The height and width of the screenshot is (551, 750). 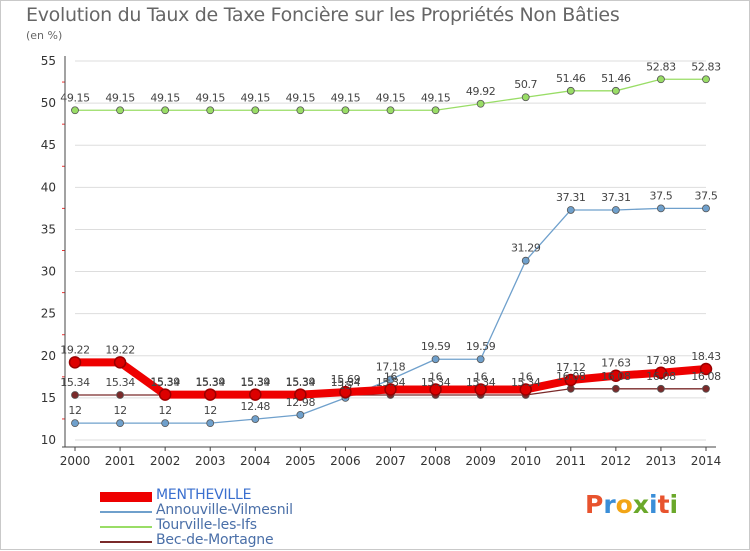 What do you see at coordinates (525, 461) in the screenshot?
I see `x-tick-label: 2010` at bounding box center [525, 461].